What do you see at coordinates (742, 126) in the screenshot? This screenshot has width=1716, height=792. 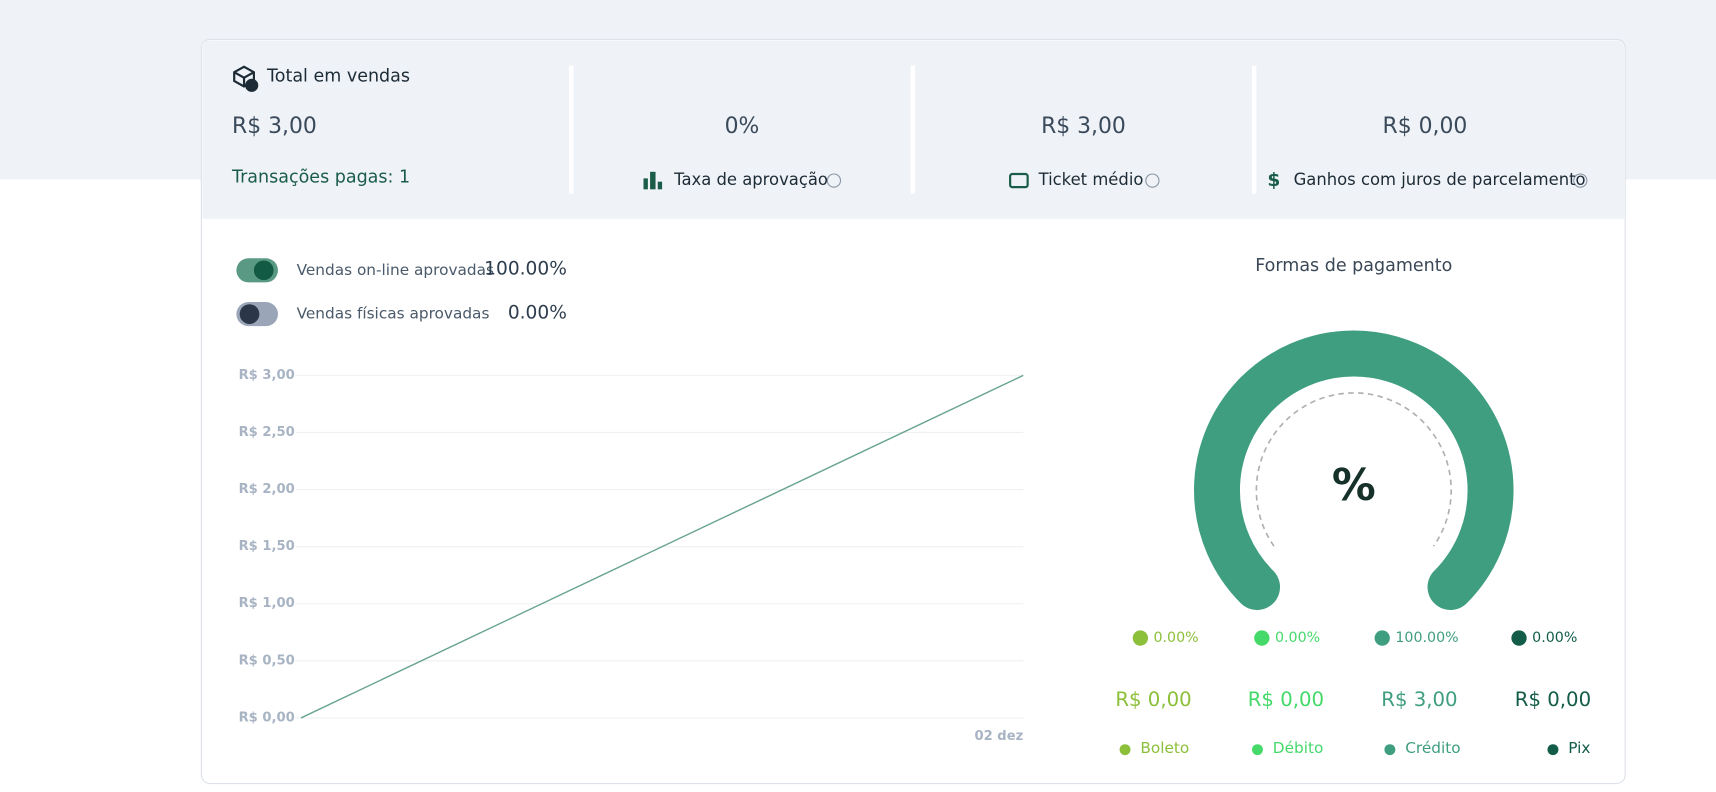 I see `card-value: 0%` at bounding box center [742, 126].